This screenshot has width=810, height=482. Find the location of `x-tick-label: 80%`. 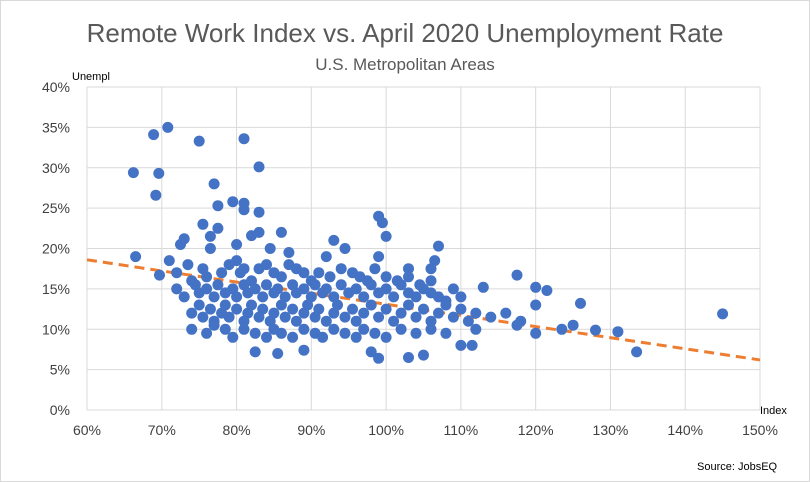

x-tick-label: 80% is located at coordinates (237, 430).